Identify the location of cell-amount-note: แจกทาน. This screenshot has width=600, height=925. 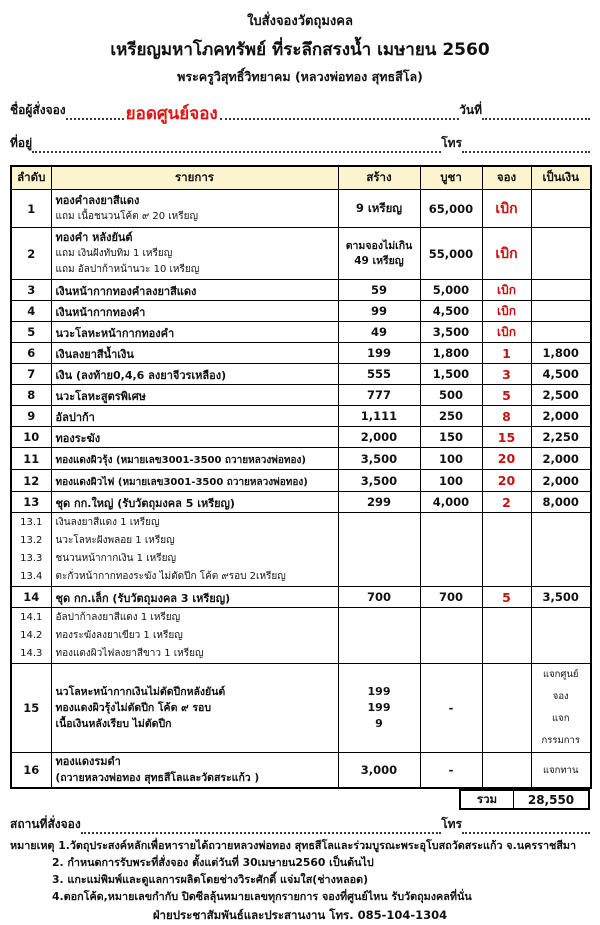
(561, 770).